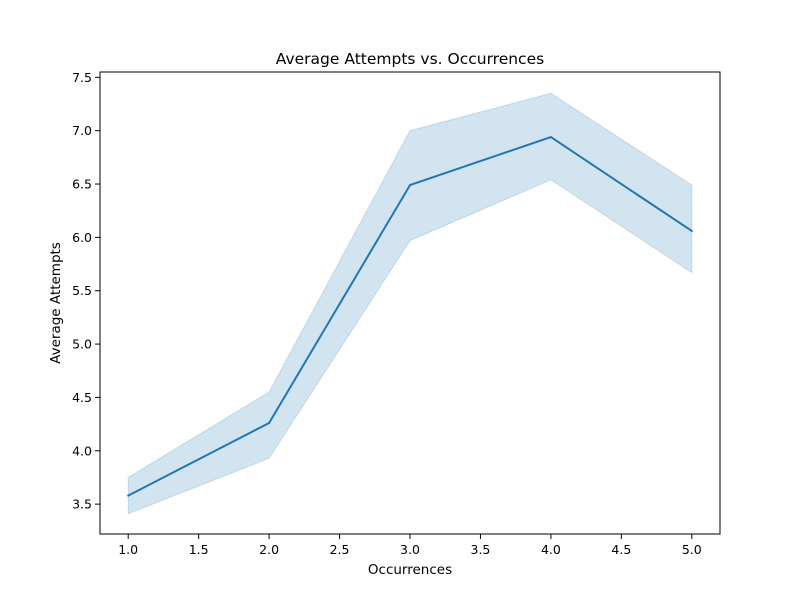 Image resolution: width=800 pixels, height=600 pixels. I want to click on x-tick-label: 2.5, so click(340, 549).